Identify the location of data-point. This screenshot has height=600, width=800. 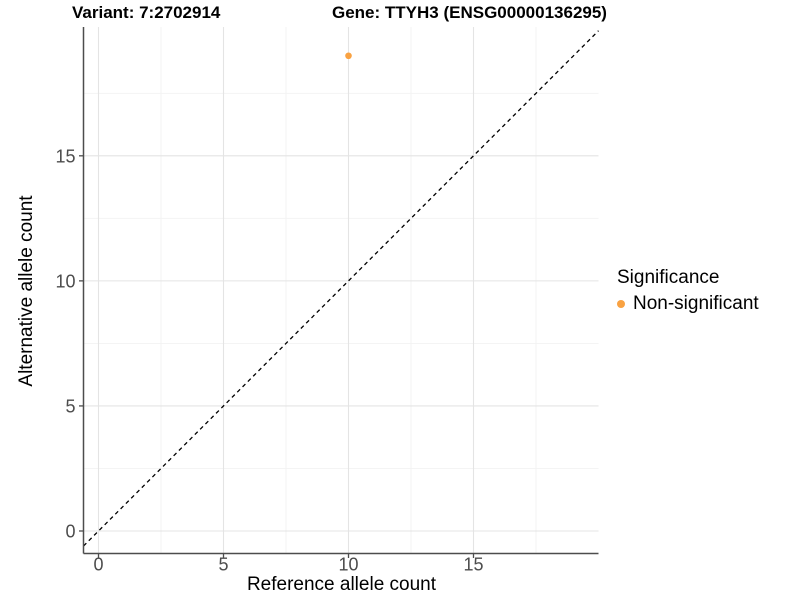
(348, 56).